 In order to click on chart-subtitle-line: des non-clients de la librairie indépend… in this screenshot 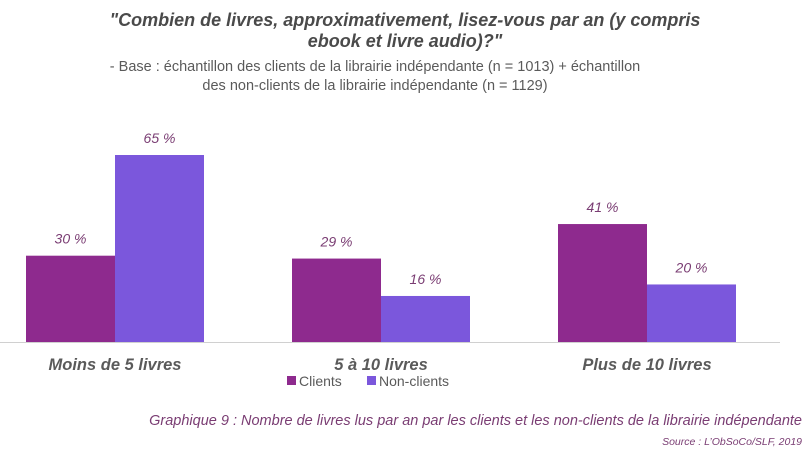, I will do `click(375, 86)`.